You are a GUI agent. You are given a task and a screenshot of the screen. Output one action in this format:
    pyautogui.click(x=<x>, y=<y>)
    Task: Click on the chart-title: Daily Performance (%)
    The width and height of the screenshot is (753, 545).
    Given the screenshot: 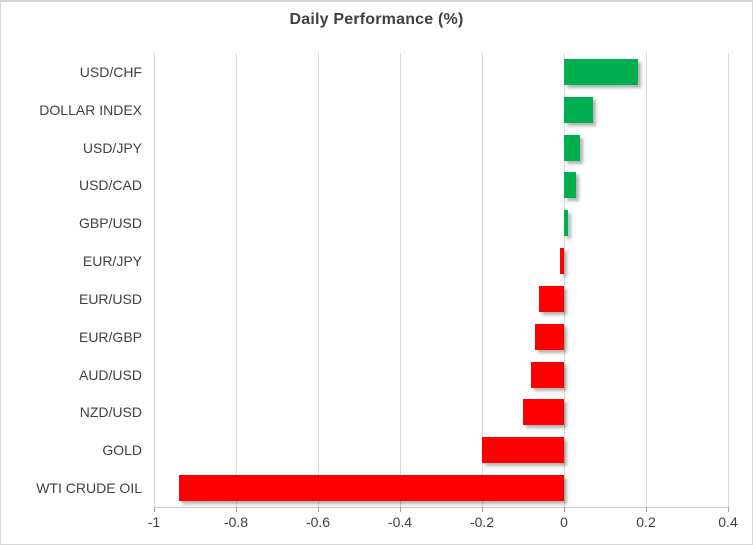 What is the action you would take?
    pyautogui.click(x=376, y=19)
    